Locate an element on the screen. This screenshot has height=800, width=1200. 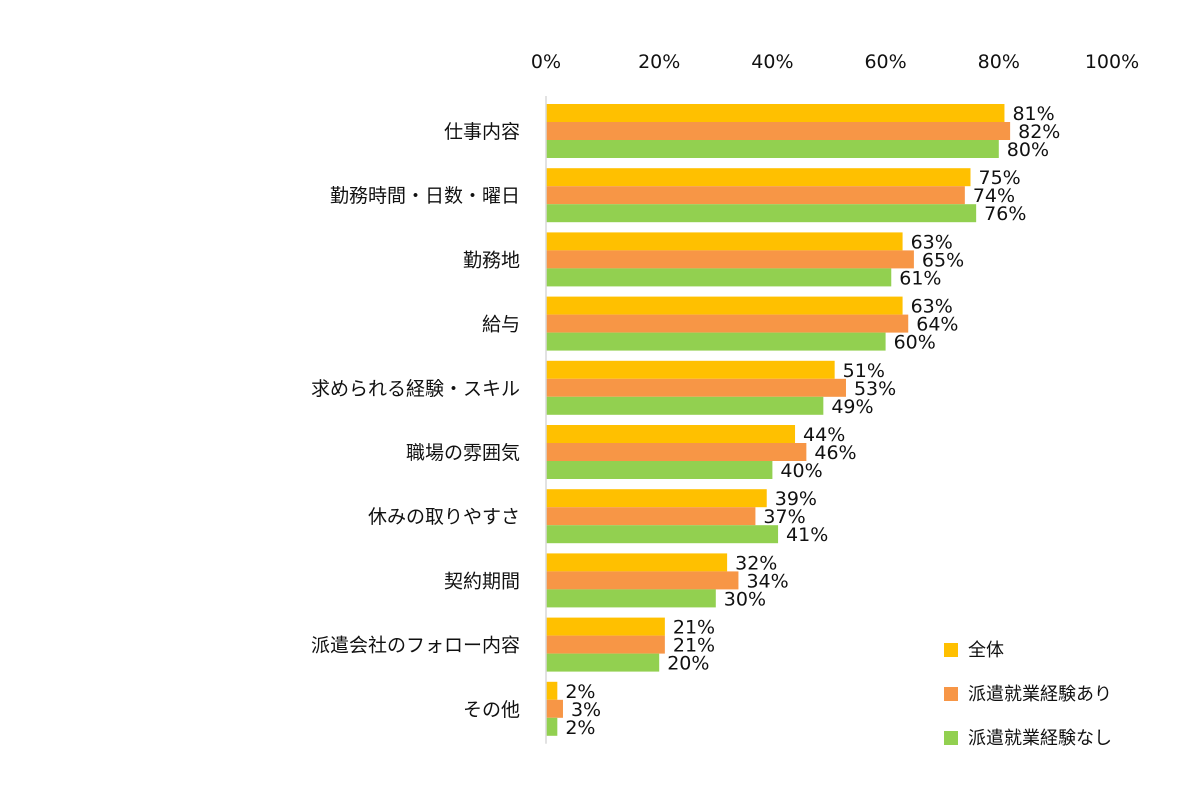
data-label: 30% is located at coordinates (745, 599).